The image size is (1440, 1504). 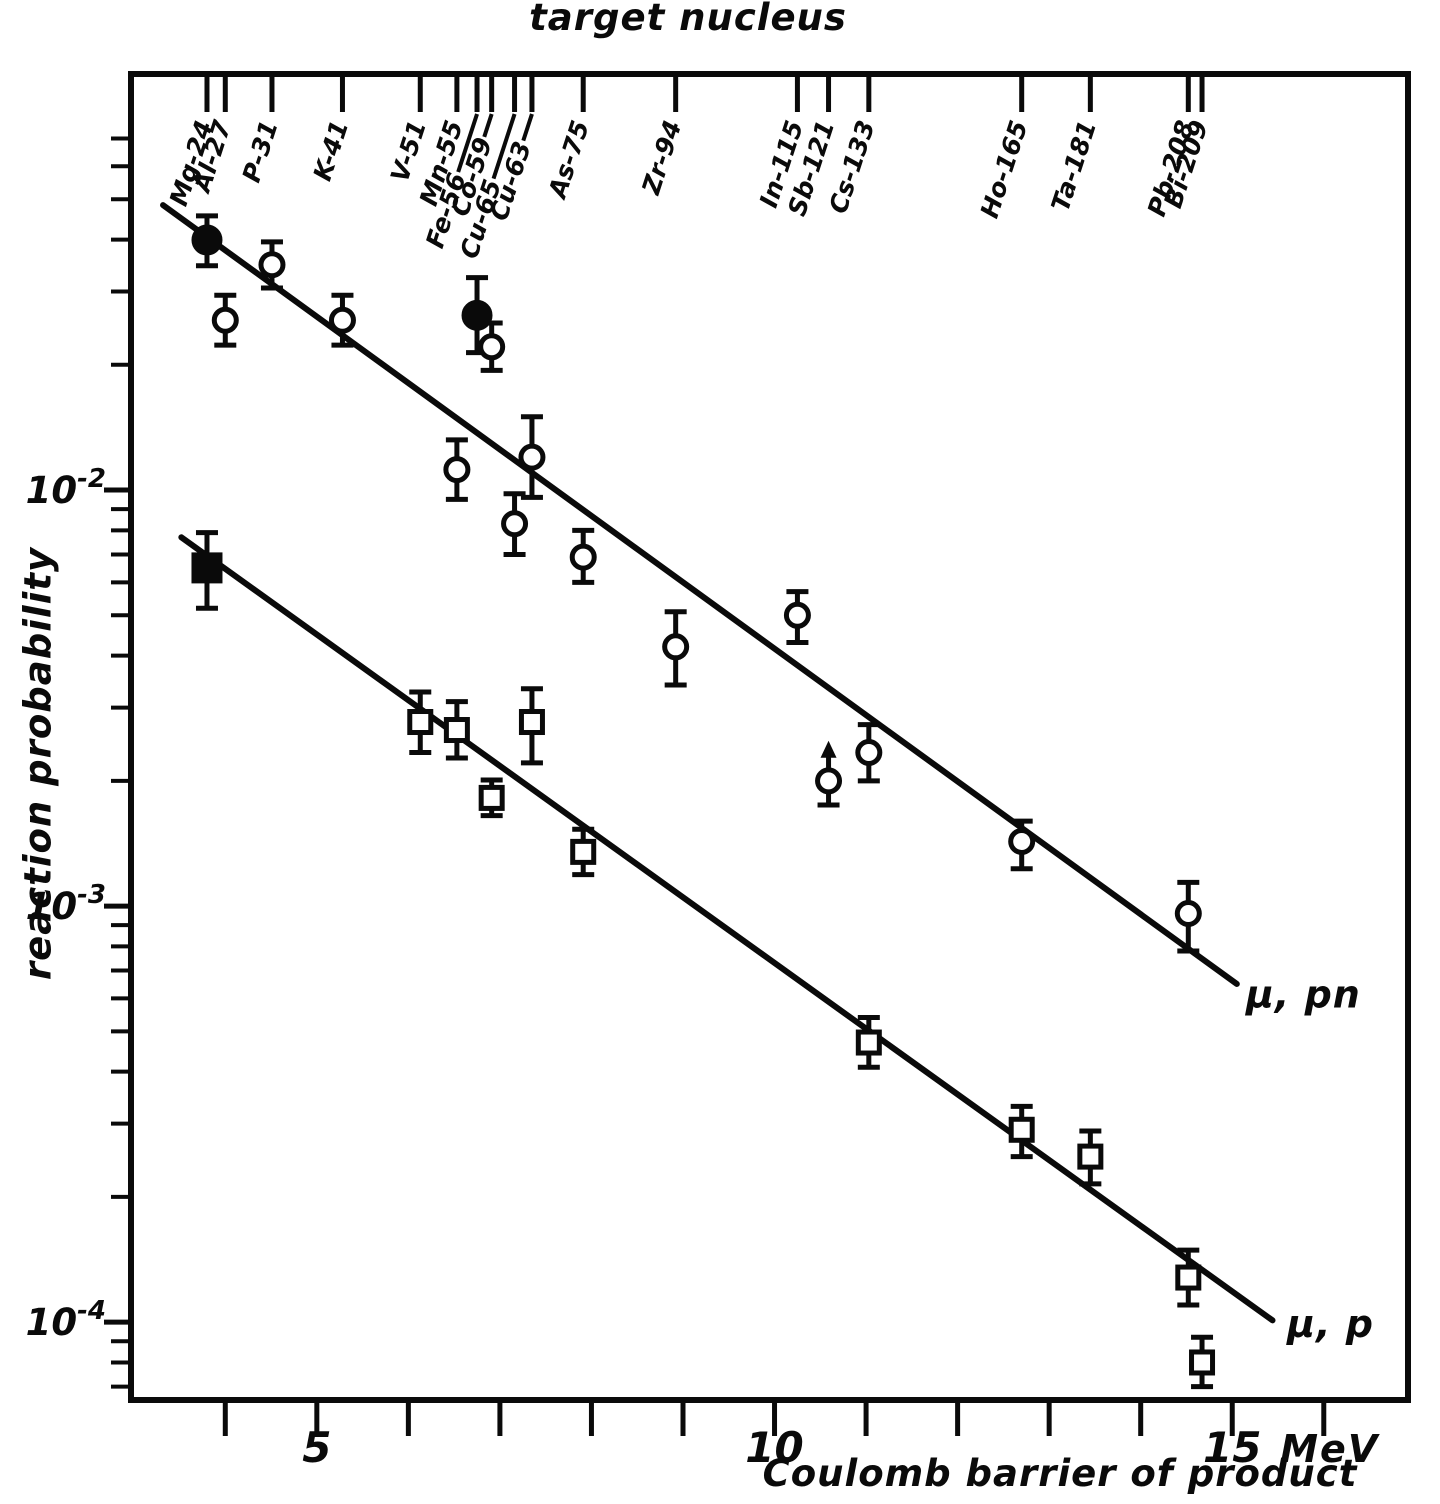 I want to click on y-tick-label: 10⁻³, so click(x=66, y=904).